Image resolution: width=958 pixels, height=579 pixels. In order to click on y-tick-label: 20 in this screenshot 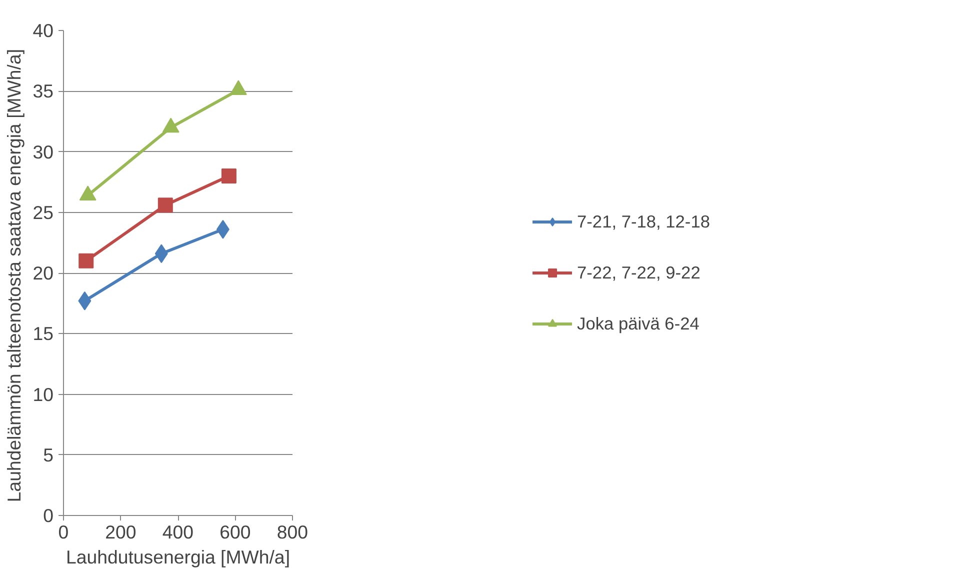, I will do `click(43, 273)`.